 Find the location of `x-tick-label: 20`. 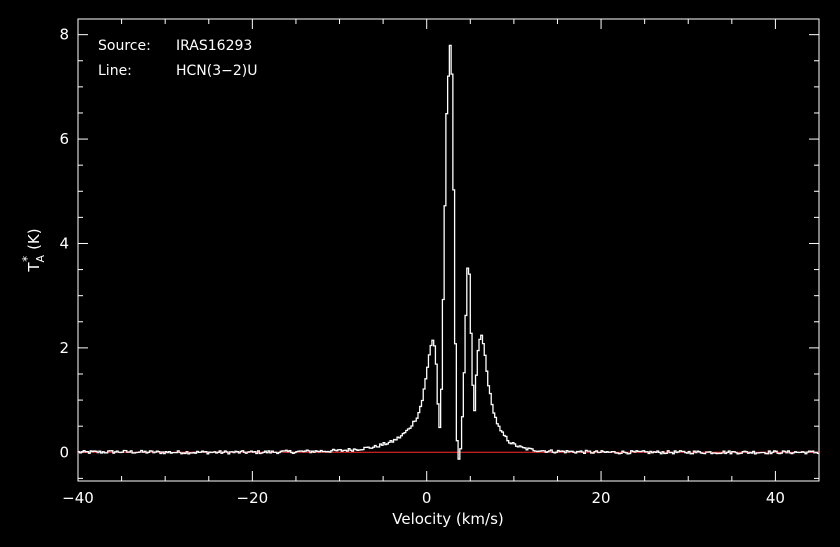

x-tick-label: 20 is located at coordinates (601, 498).